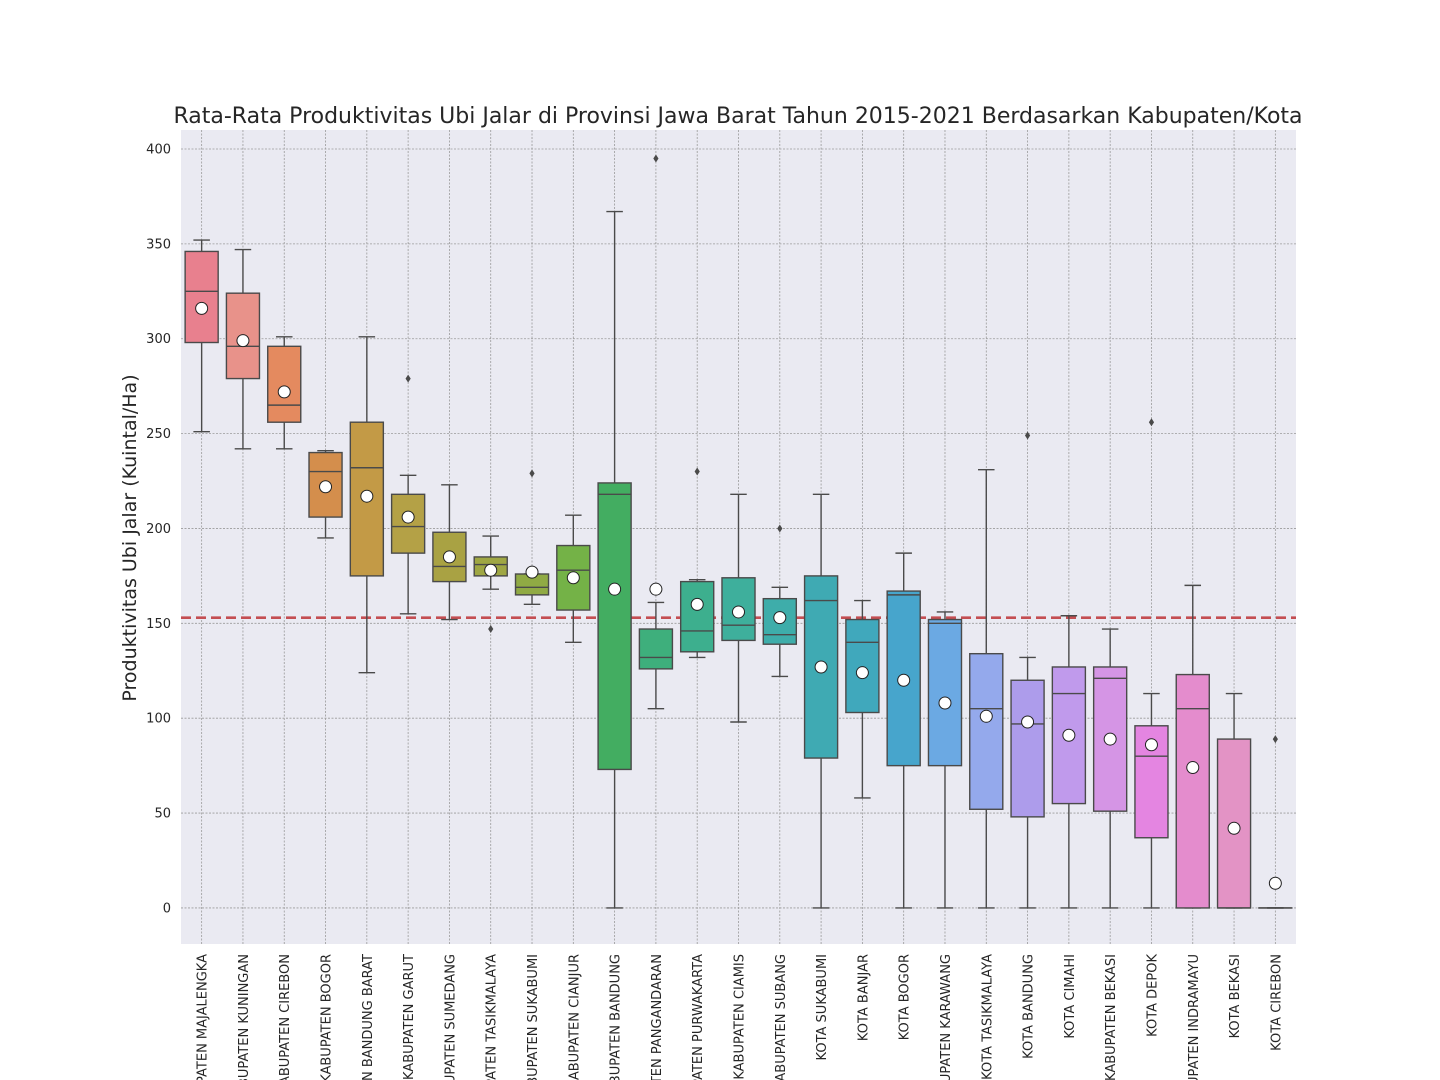  What do you see at coordinates (698, 1017) in the screenshot?
I see `x-tick-label: KABUPATEN PURWAKARTA` at bounding box center [698, 1017].